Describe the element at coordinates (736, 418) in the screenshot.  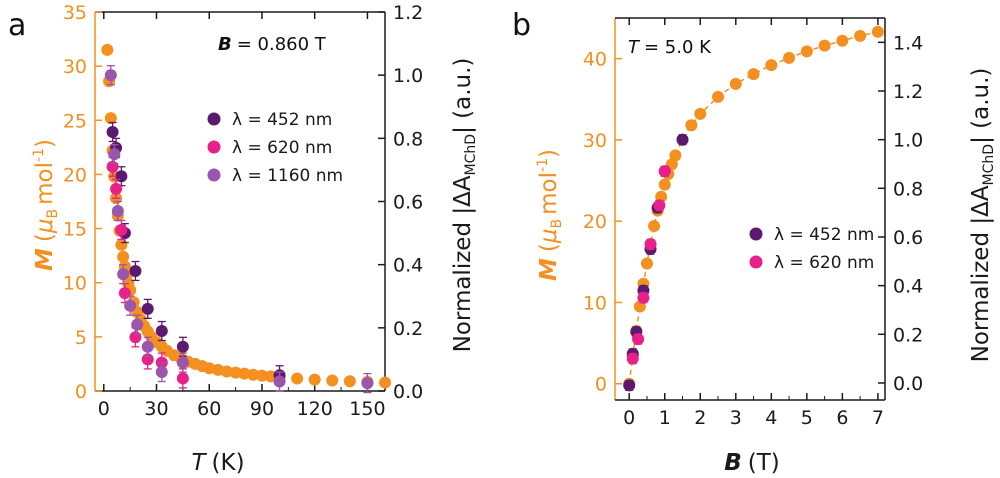
I see `x-tick-label: 3` at that location.